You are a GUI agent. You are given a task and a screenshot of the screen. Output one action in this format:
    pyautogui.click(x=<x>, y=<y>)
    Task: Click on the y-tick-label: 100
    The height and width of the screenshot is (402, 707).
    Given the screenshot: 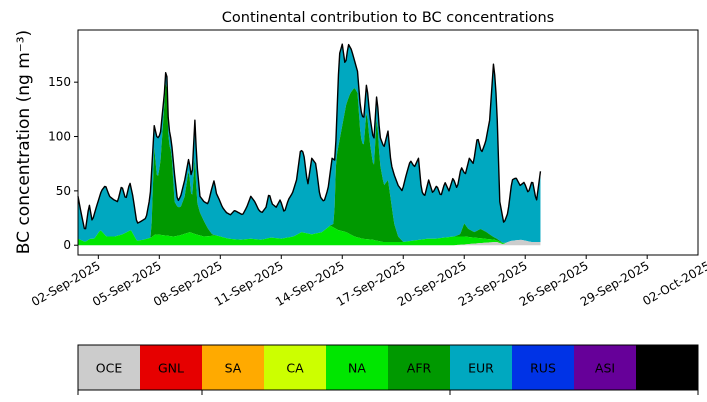 What is the action you would take?
    pyautogui.click(x=59, y=137)
    